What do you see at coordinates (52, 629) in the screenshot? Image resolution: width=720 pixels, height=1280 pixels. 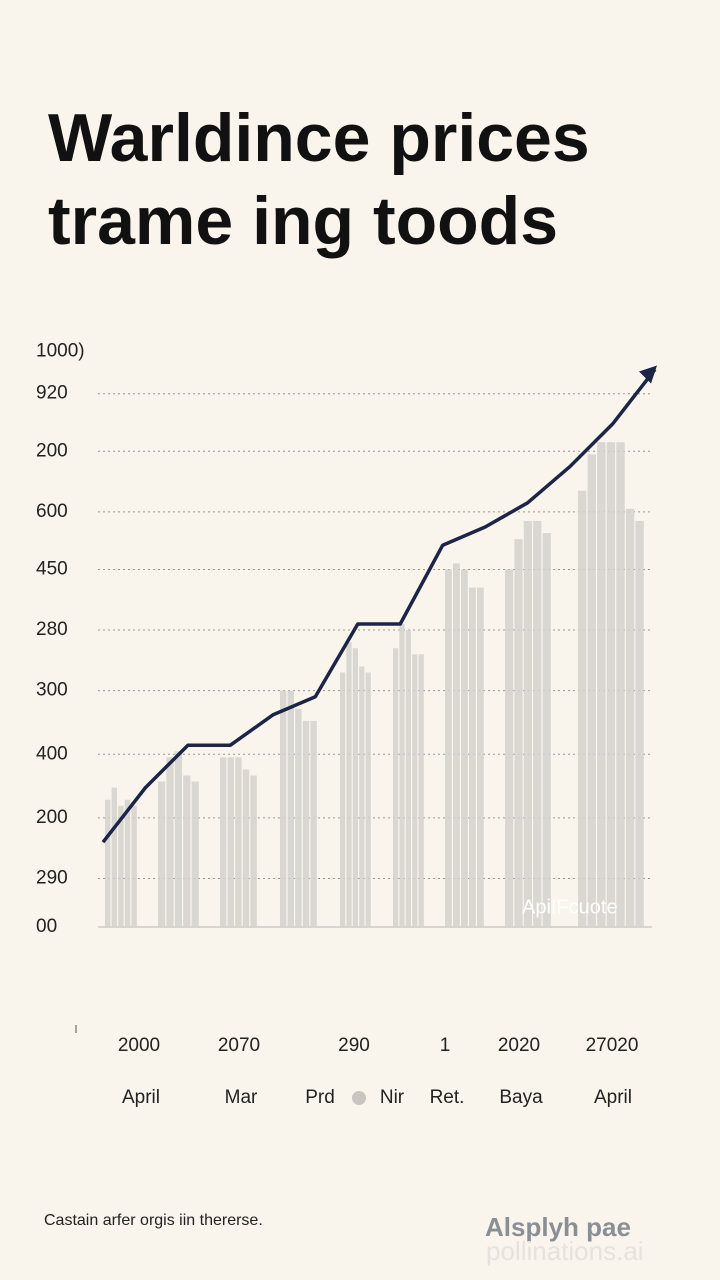 I see `y-tick-label: 280` at bounding box center [52, 629].